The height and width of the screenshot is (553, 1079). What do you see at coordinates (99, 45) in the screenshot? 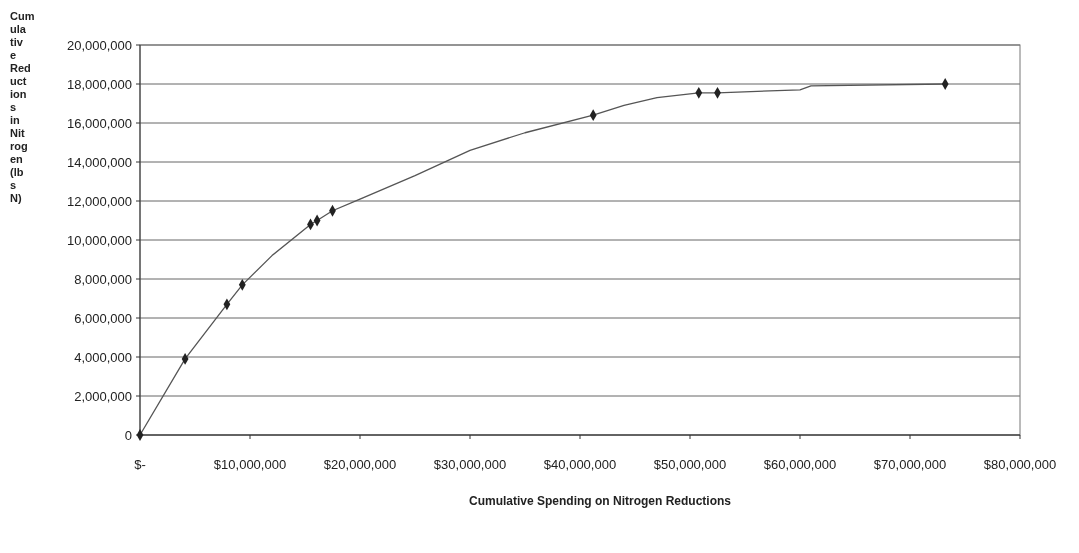
I see `y-tick-label: 20,000,000` at bounding box center [99, 45].